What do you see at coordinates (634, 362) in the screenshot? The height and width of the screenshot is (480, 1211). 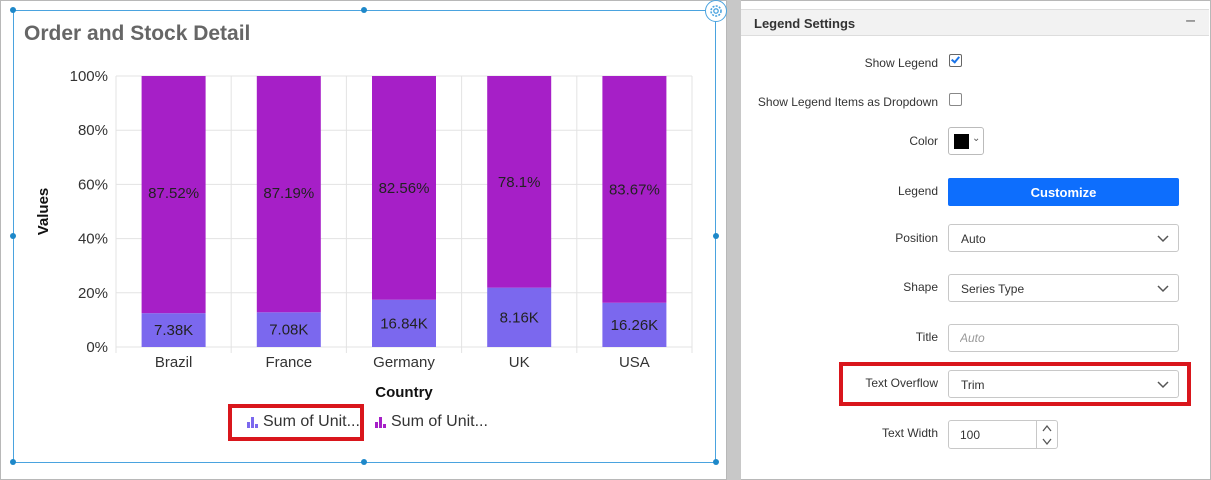 I see `x-tick-label: USA` at bounding box center [634, 362].